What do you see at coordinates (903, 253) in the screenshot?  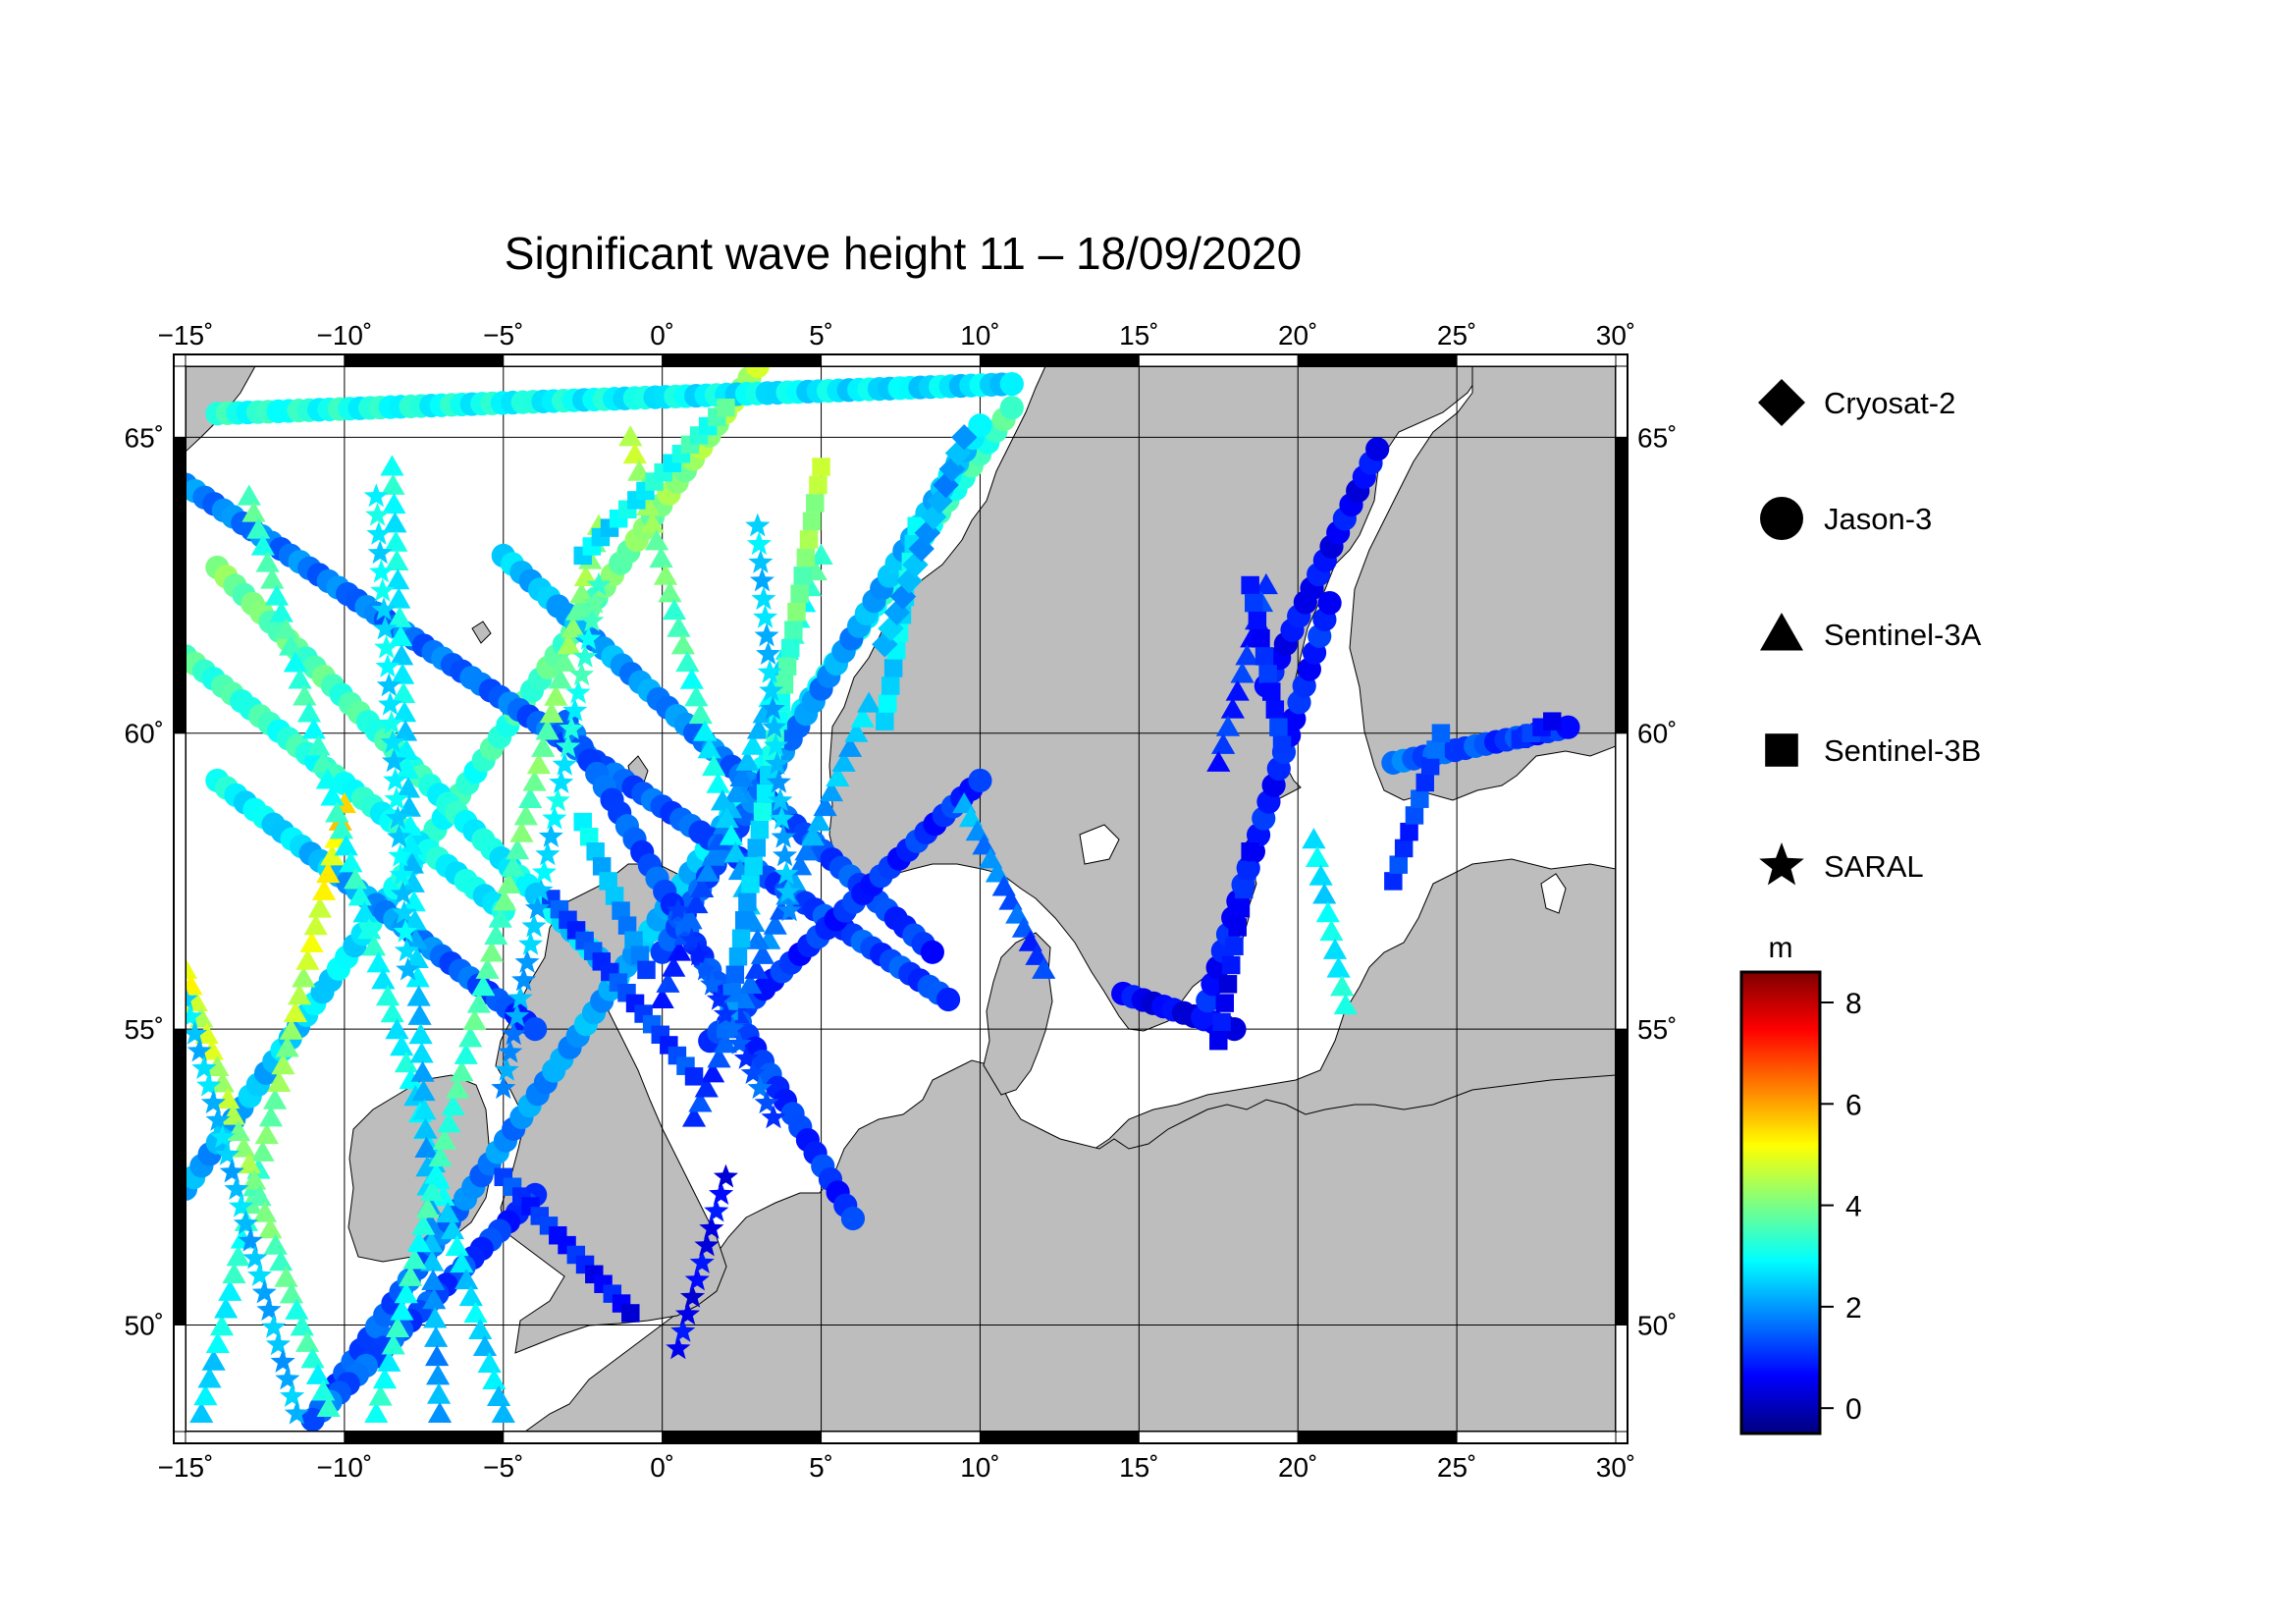 I see `map-title: Significant wave height 11 – 18/09/2020` at bounding box center [903, 253].